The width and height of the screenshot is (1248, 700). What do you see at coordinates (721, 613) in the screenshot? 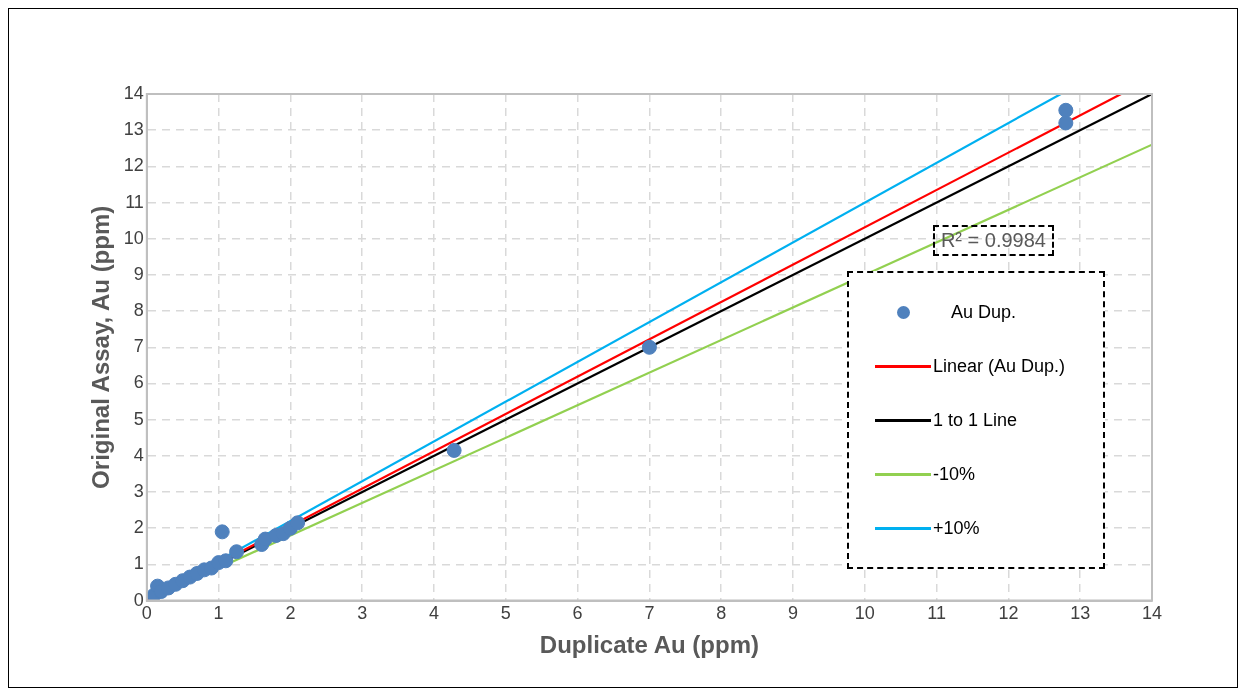
I see `x-tick-label: 8` at bounding box center [721, 613].